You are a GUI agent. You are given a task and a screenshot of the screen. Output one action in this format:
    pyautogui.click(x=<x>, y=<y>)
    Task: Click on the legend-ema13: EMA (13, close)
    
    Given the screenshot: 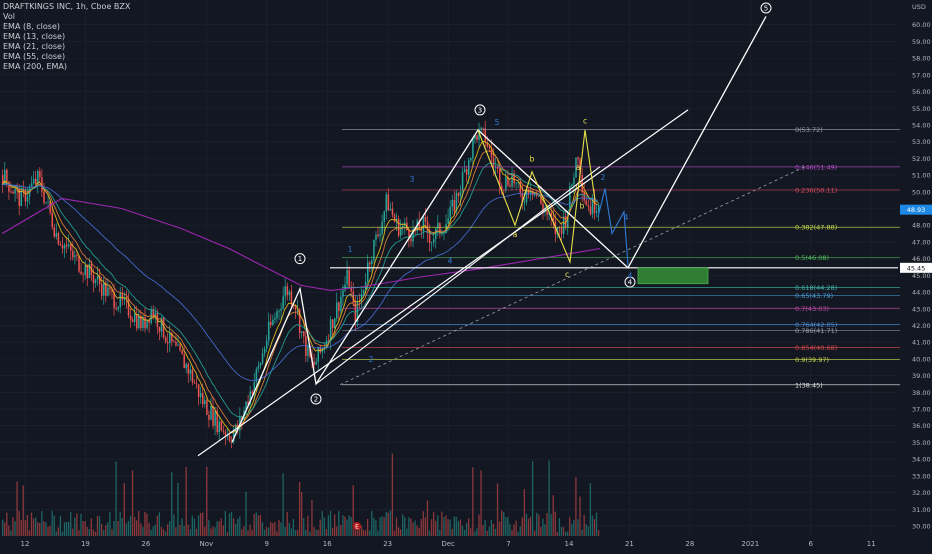 What is the action you would take?
    pyautogui.click(x=34, y=36)
    